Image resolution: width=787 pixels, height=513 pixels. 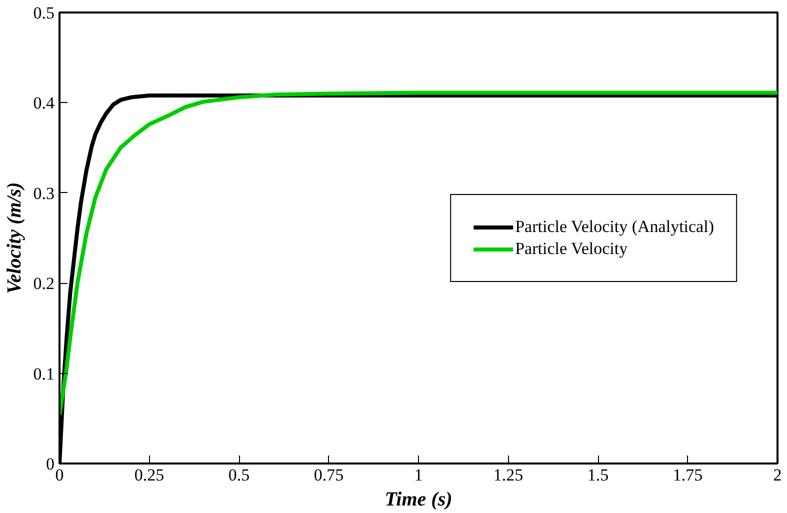 What do you see at coordinates (687, 475) in the screenshot?
I see `x-tick-label: 1.75` at bounding box center [687, 475].